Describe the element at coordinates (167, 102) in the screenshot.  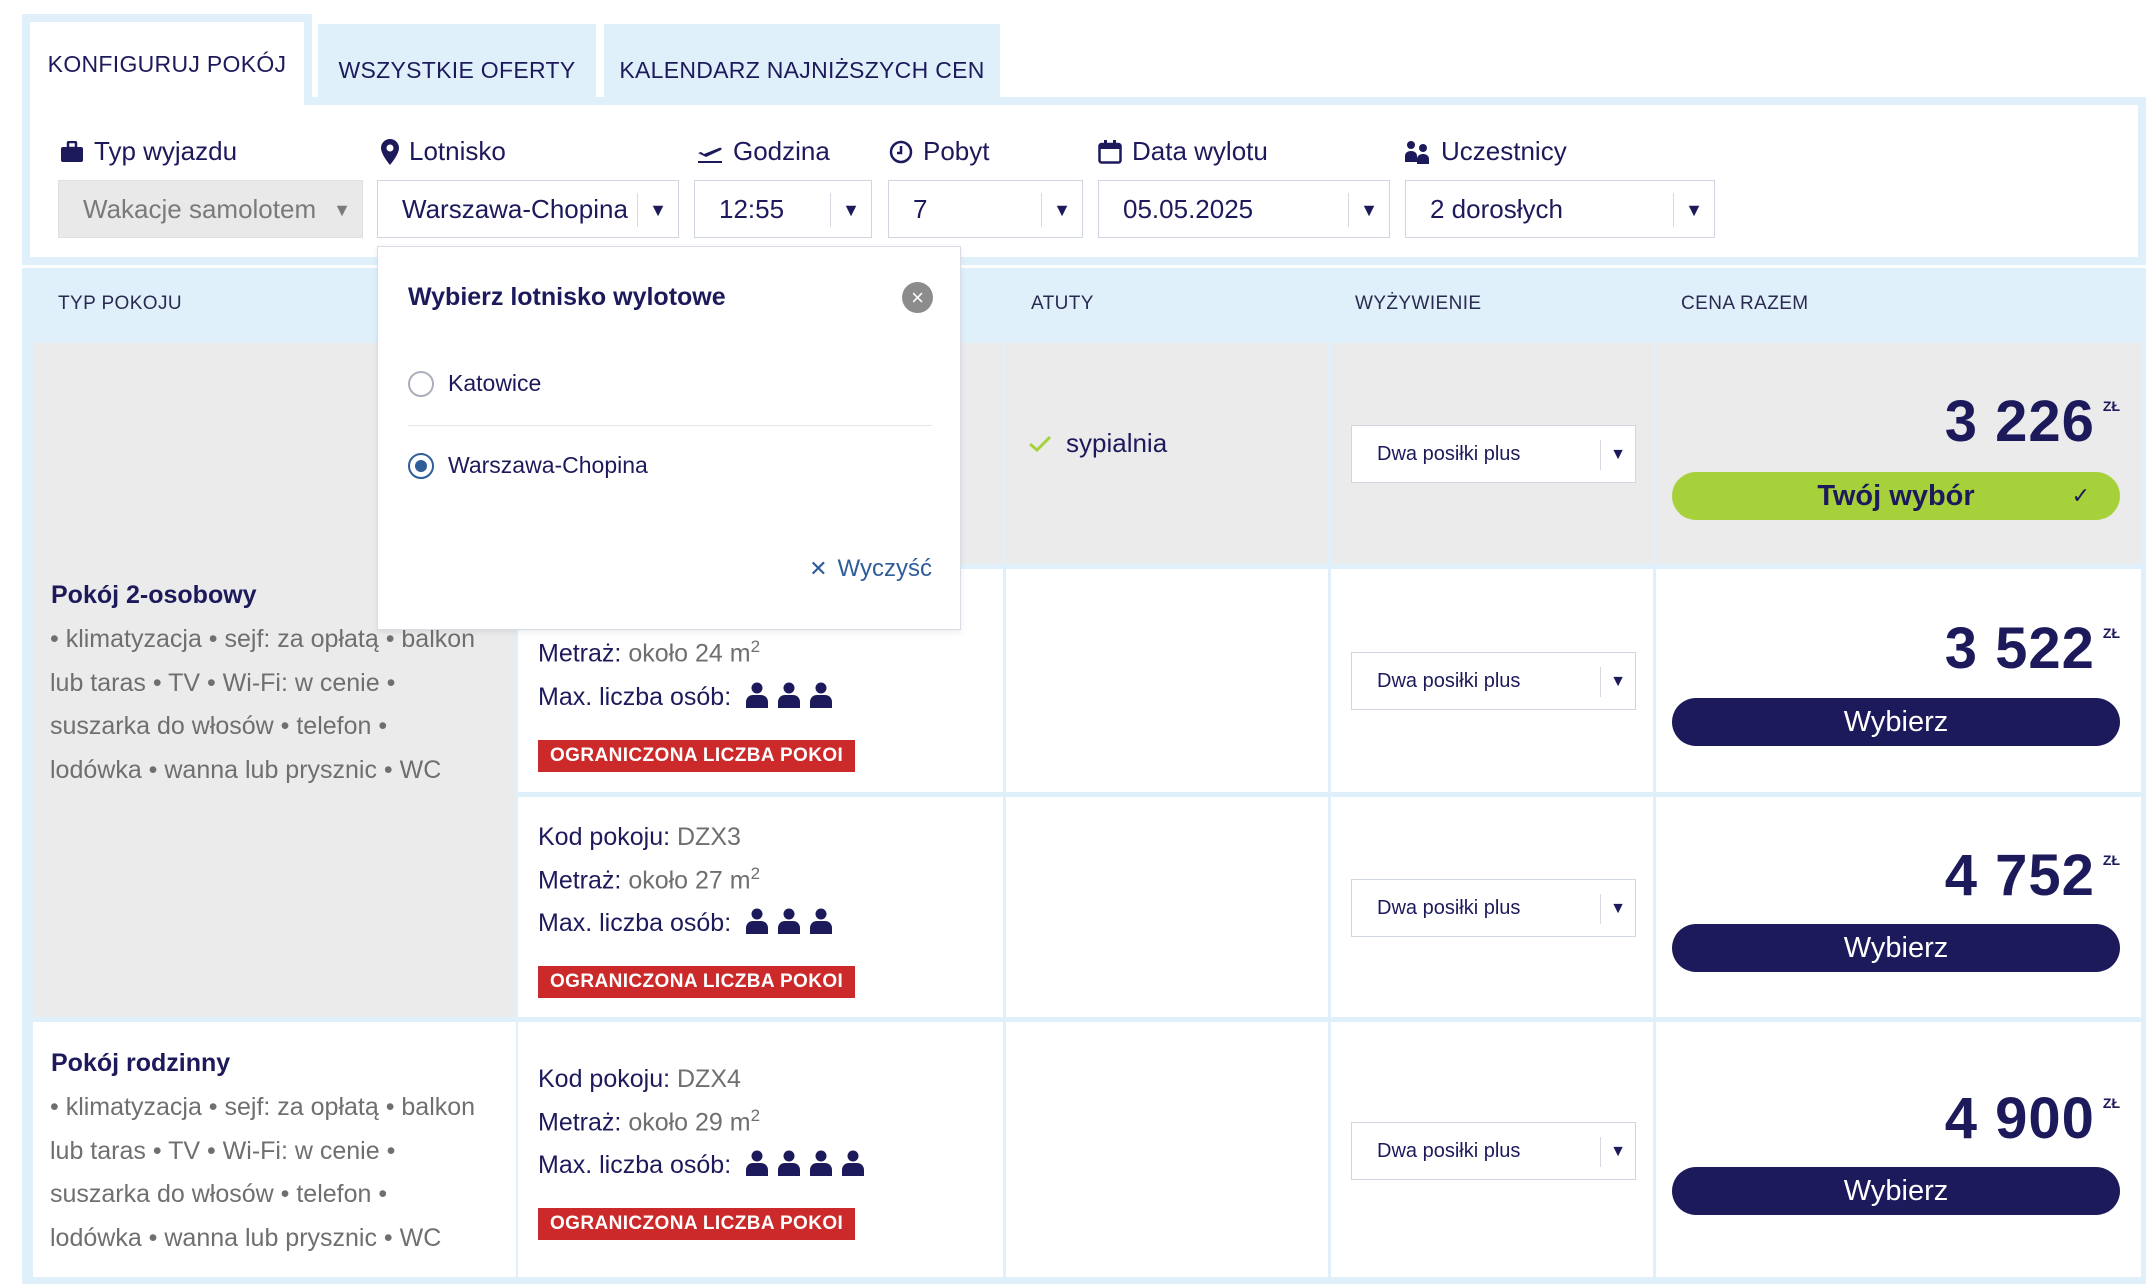
I see `active-tab-joiner` at that location.